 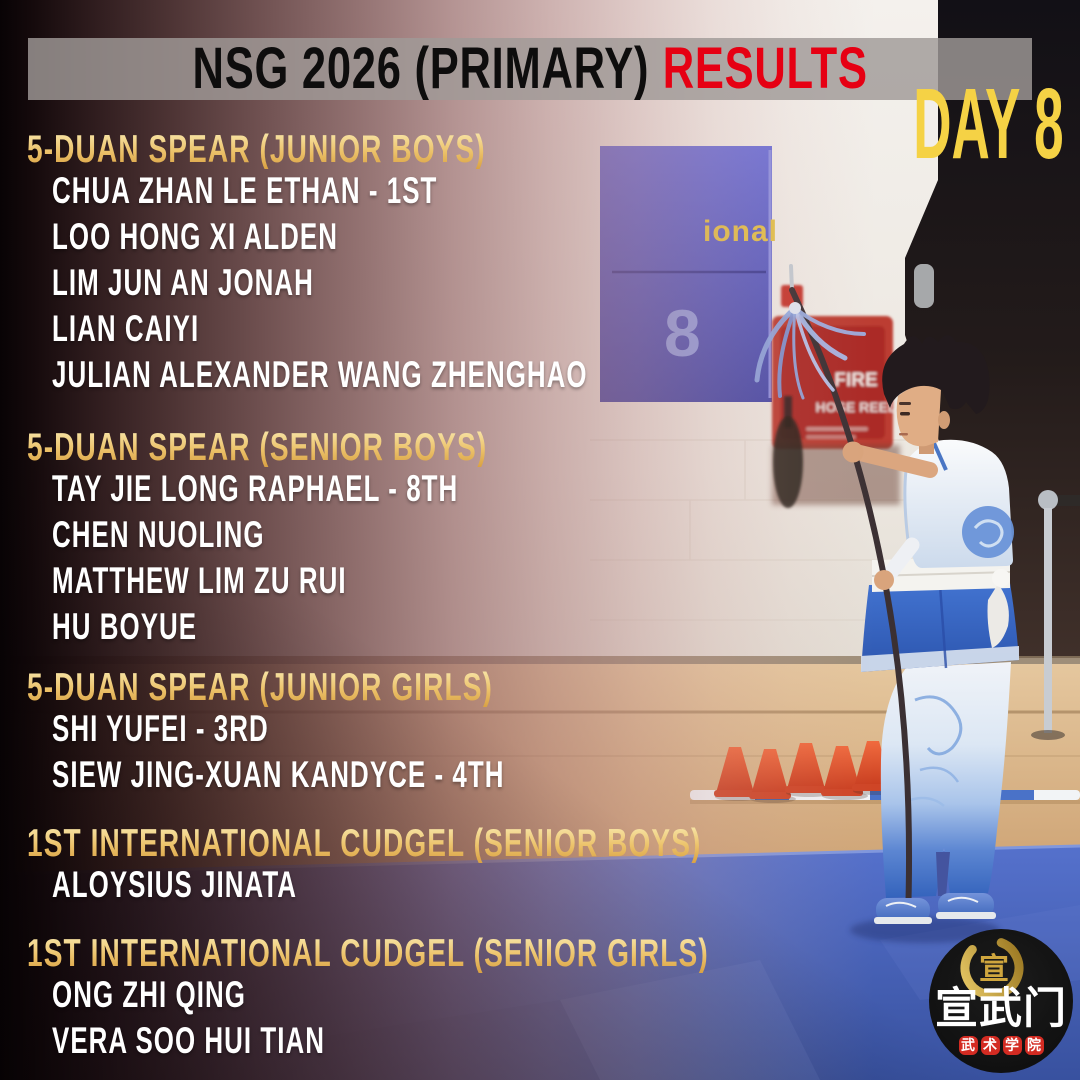 What do you see at coordinates (126, 328) in the screenshot?
I see `result-name: LIAN CAIYI` at bounding box center [126, 328].